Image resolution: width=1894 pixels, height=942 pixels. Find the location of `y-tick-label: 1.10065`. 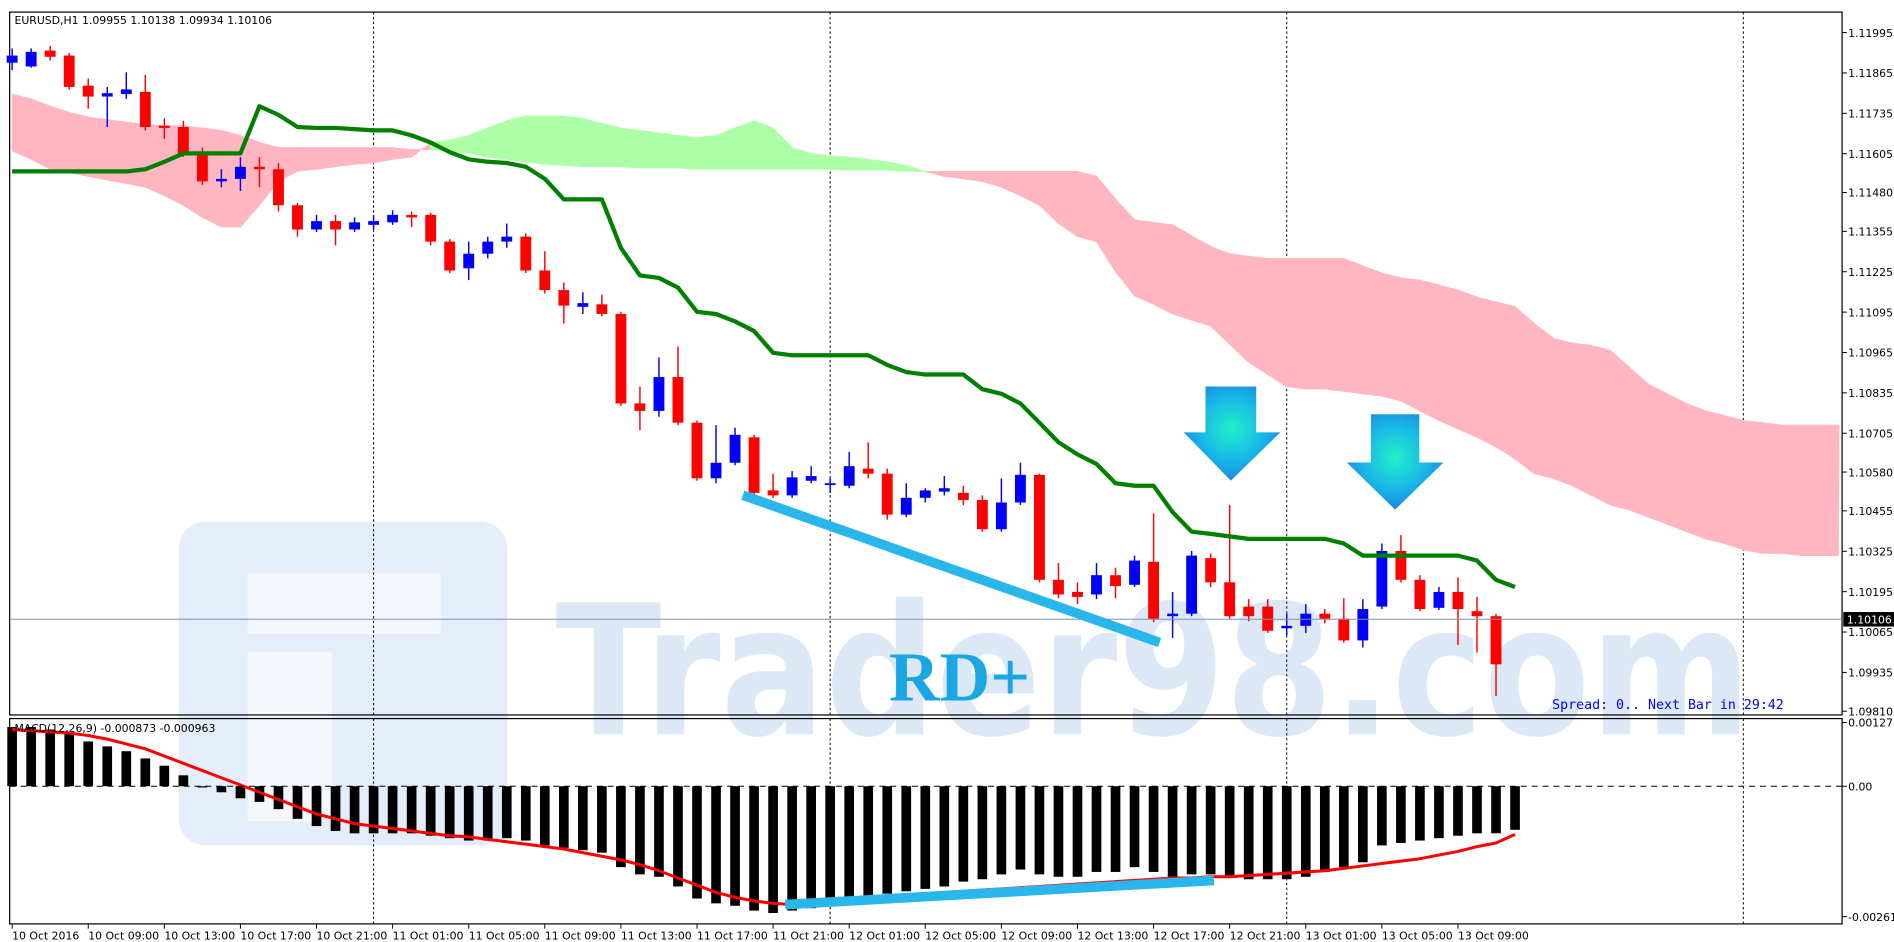

y-tick-label: 1.10065 is located at coordinates (1870, 632).